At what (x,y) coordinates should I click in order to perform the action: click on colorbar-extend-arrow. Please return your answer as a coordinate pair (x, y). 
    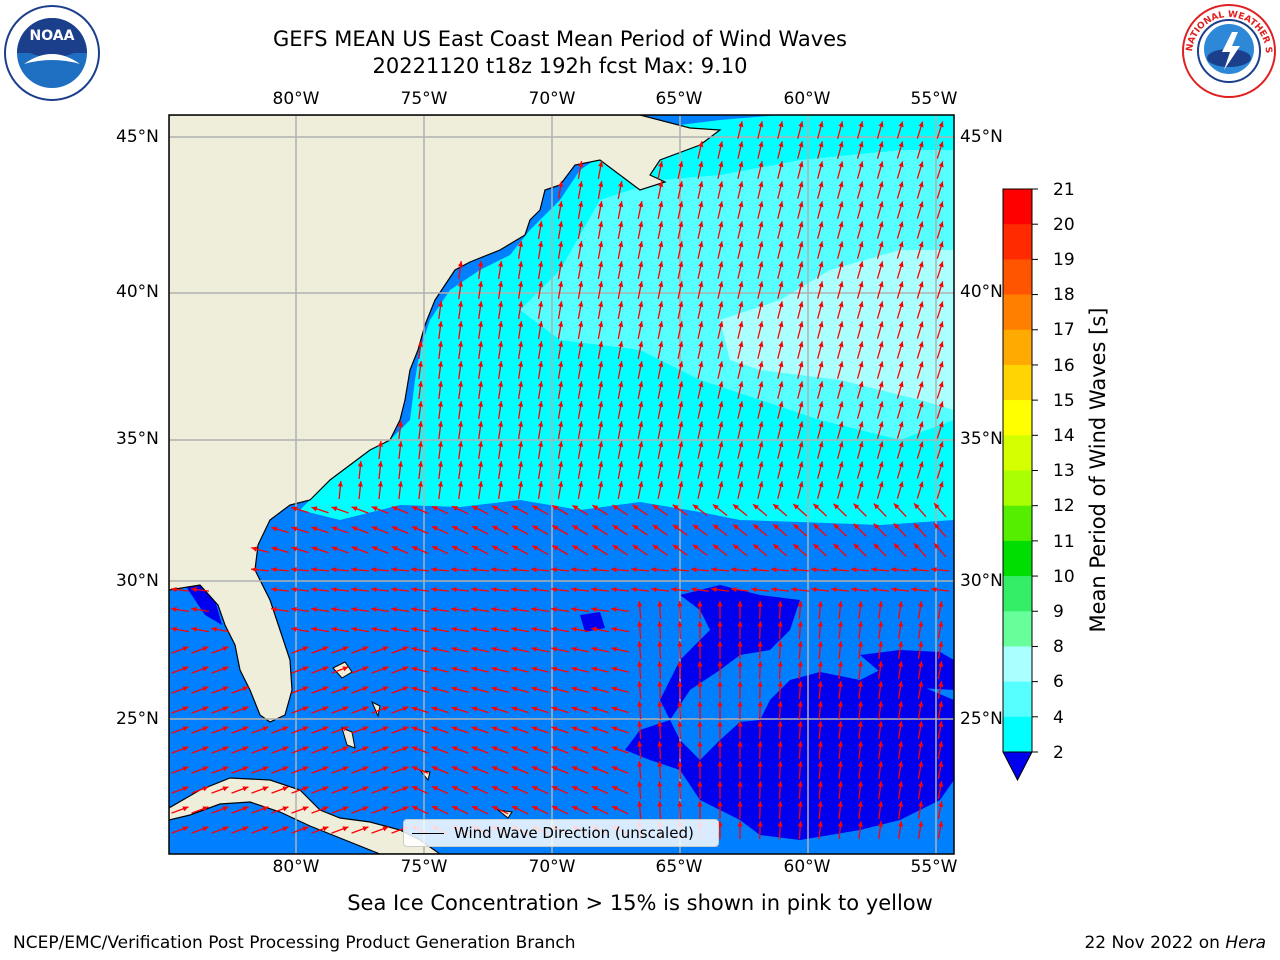
    Looking at the image, I should click on (1017, 766).